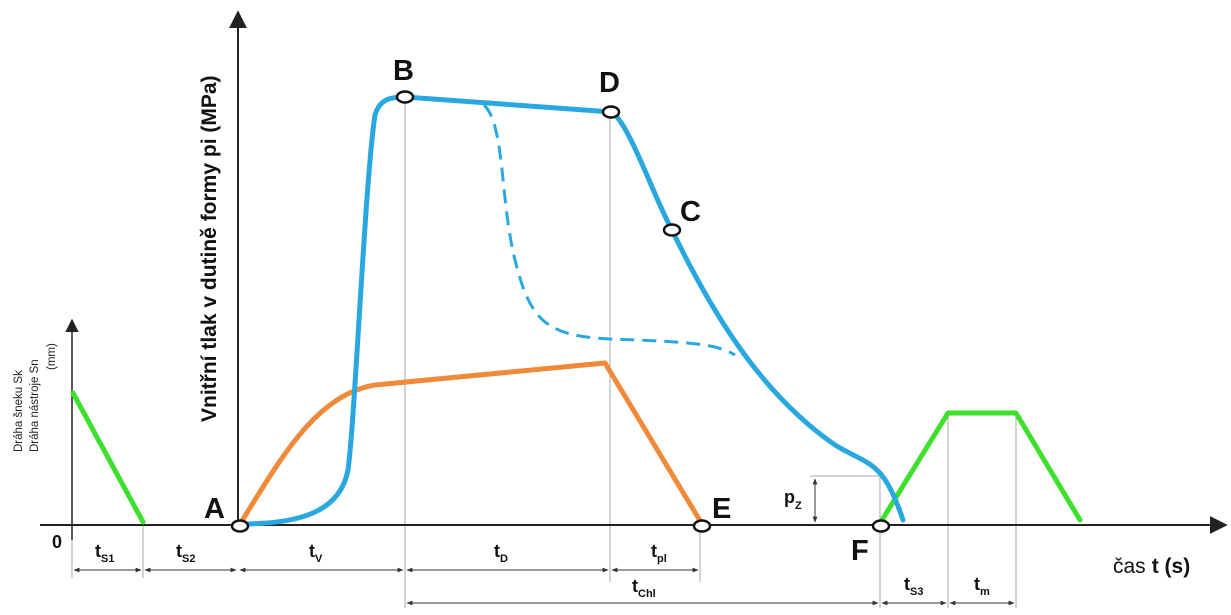  Describe the element at coordinates (860, 551) in the screenshot. I see `point-label-f: F` at that location.